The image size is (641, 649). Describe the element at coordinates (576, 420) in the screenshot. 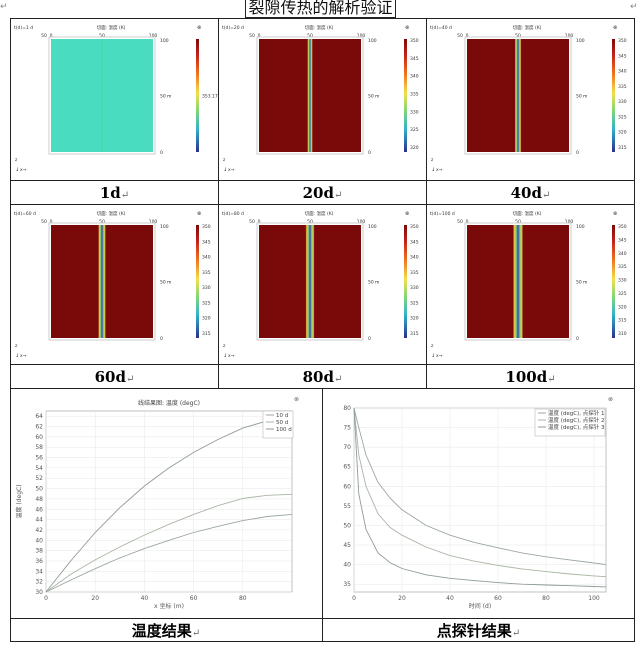

I see `legend-label: 温度 (degC), 点探针 2` at that location.